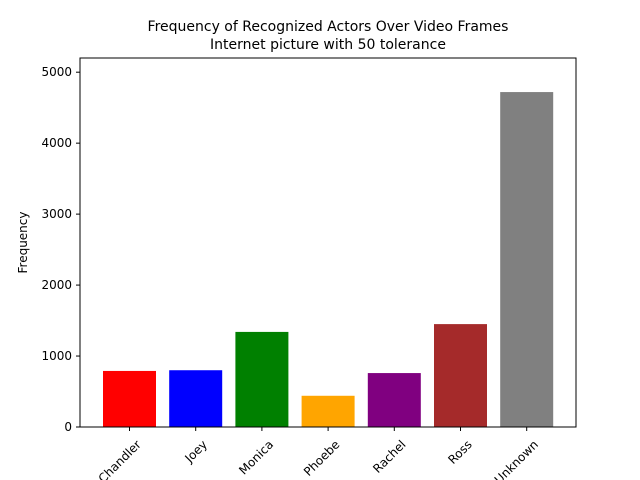 The width and height of the screenshot is (640, 480). What do you see at coordinates (262, 379) in the screenshot?
I see `bar-monica` at bounding box center [262, 379].